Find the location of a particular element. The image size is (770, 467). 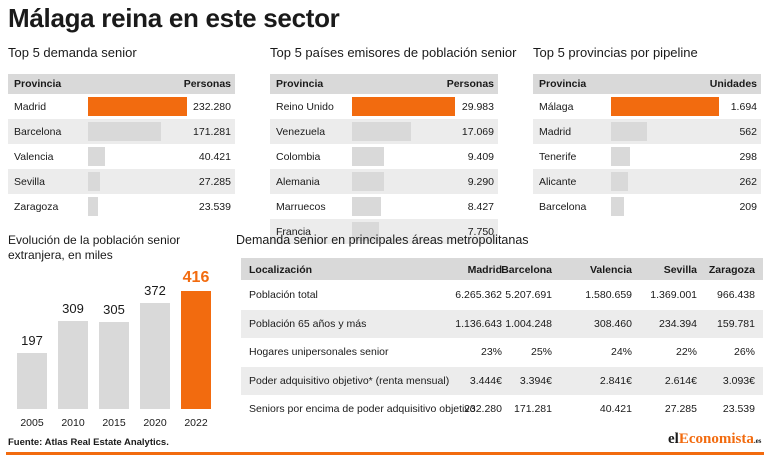

table-cell: 23.539 is located at coordinates (738, 409).